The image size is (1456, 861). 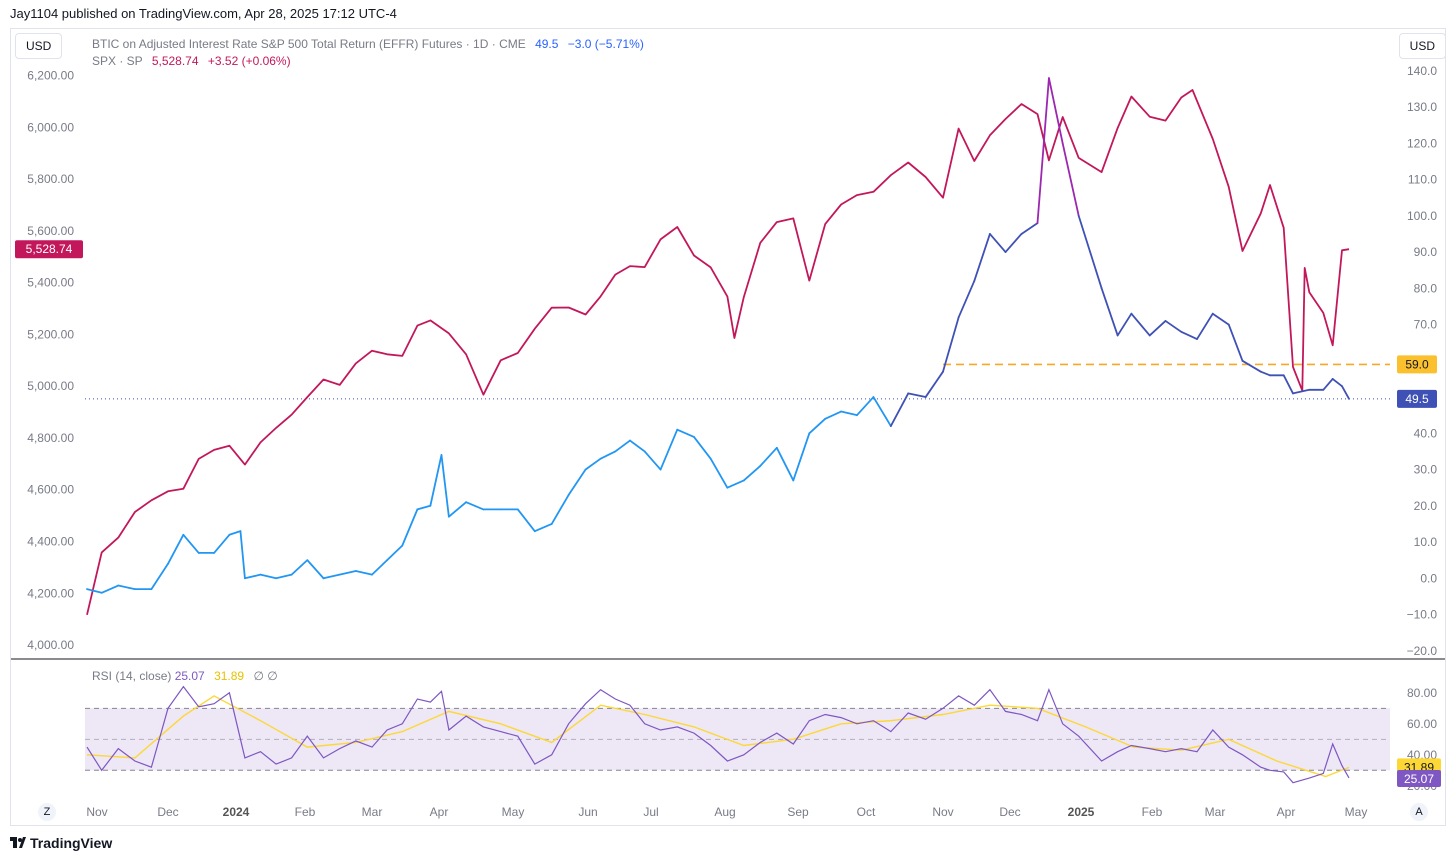 What do you see at coordinates (47, 812) in the screenshot?
I see `zoom-button: Z` at bounding box center [47, 812].